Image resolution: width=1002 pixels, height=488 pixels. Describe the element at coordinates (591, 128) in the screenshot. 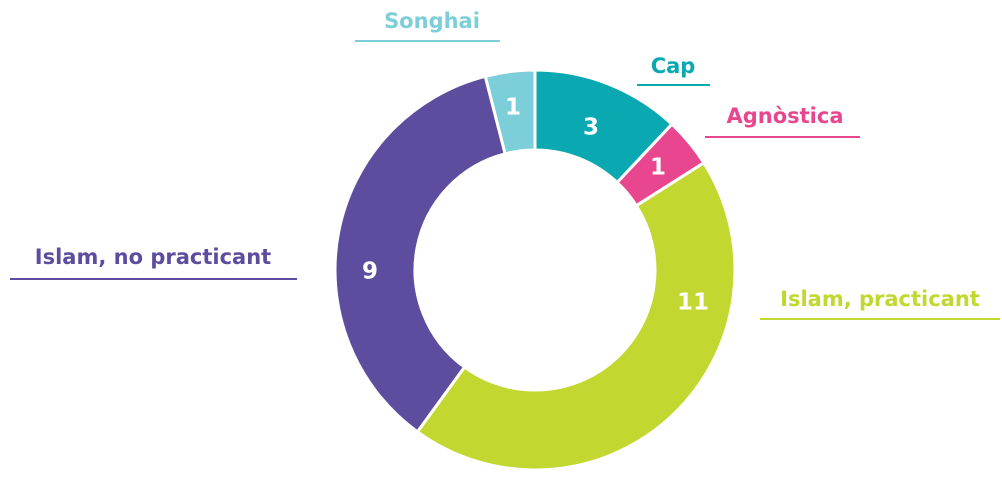

I see `value-label: 3` at that location.